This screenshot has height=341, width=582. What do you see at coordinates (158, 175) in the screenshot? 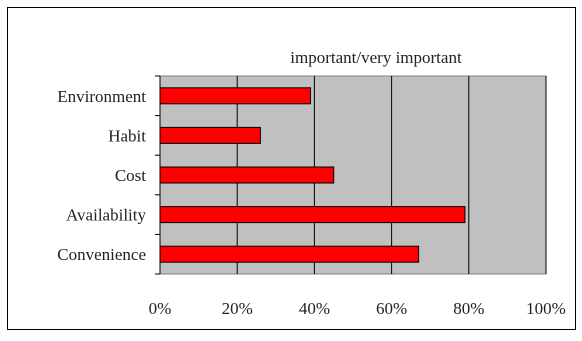
I see `y-axis` at bounding box center [158, 175].